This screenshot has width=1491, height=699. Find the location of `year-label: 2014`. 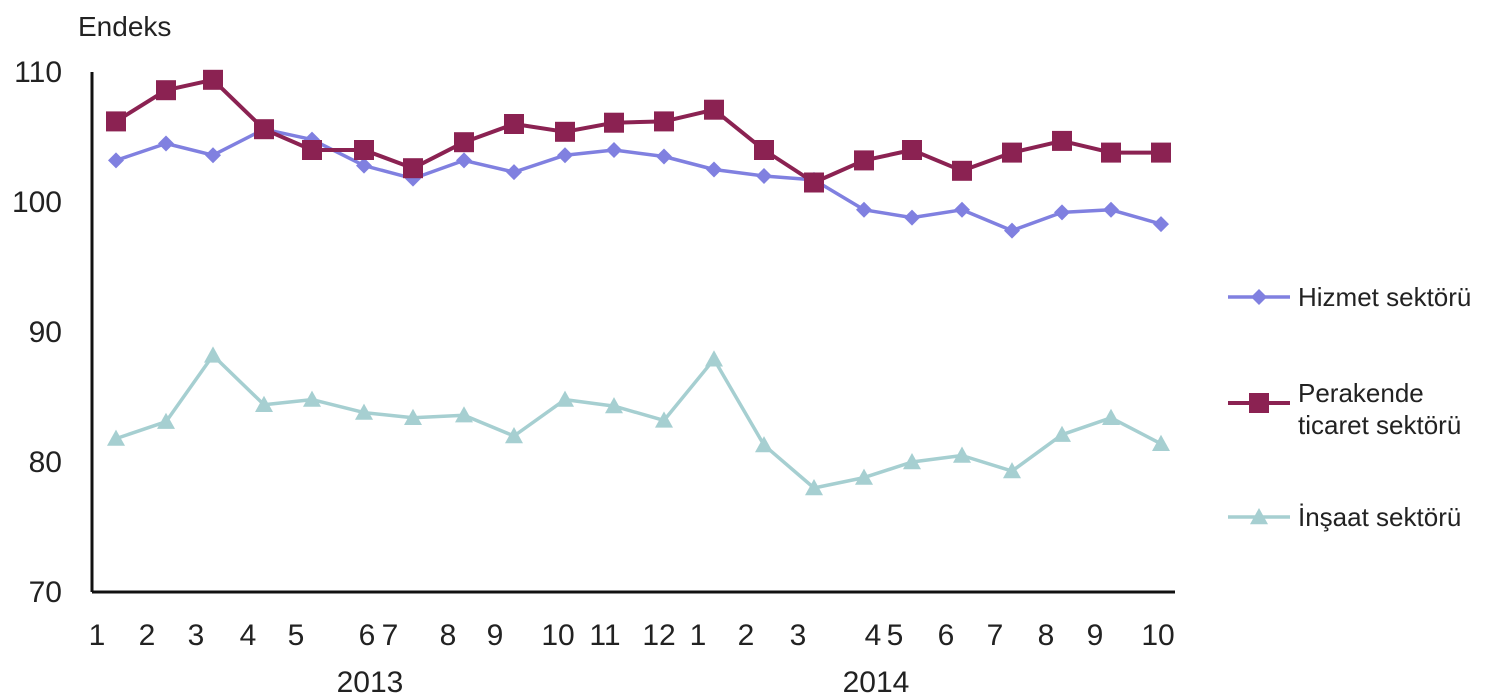

year-label: 2014 is located at coordinates (876, 682).